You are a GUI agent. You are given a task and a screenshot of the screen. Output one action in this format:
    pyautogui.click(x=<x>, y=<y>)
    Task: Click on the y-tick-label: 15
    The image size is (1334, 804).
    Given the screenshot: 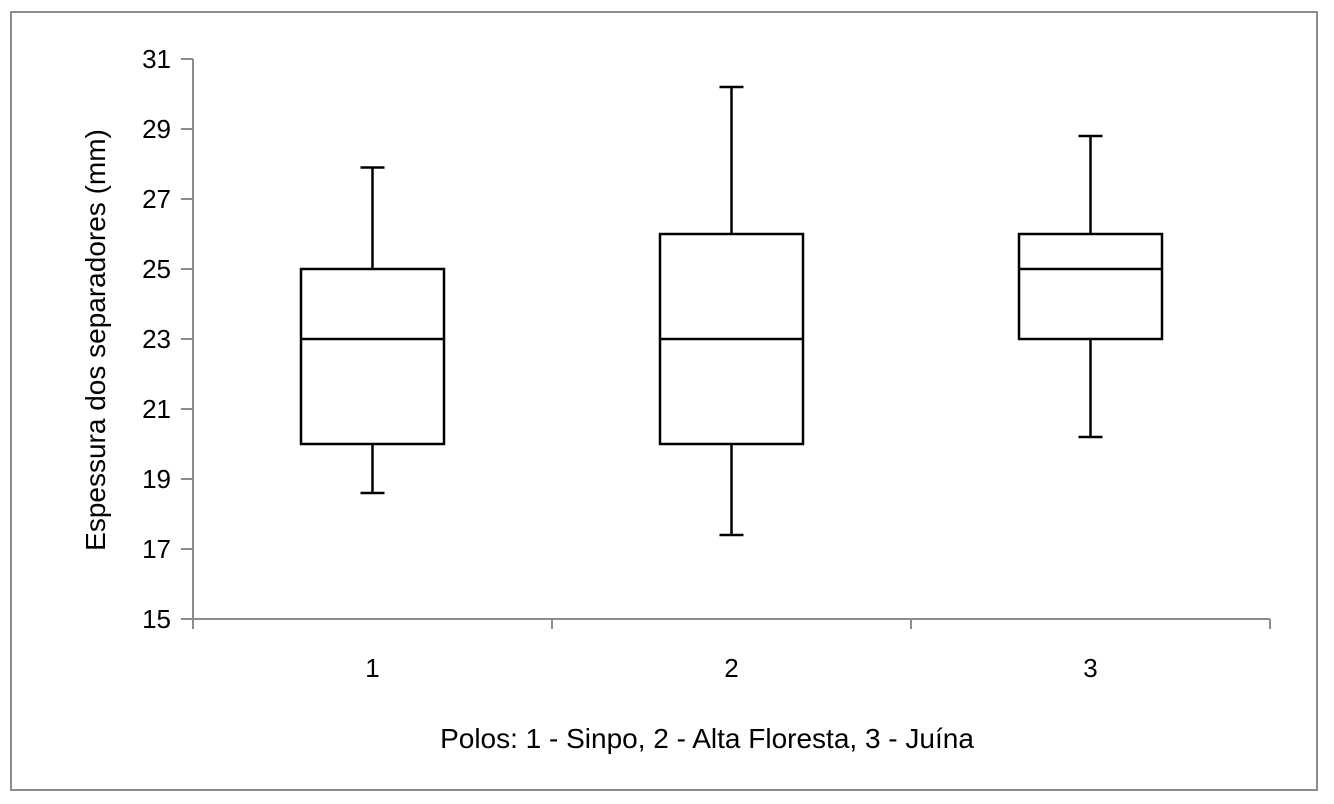 What is the action you would take?
    pyautogui.click(x=156, y=619)
    